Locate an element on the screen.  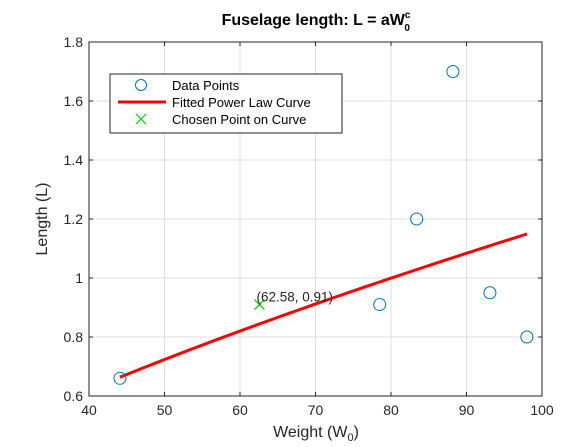
y-tick-label: 1.8 is located at coordinates (74, 42).